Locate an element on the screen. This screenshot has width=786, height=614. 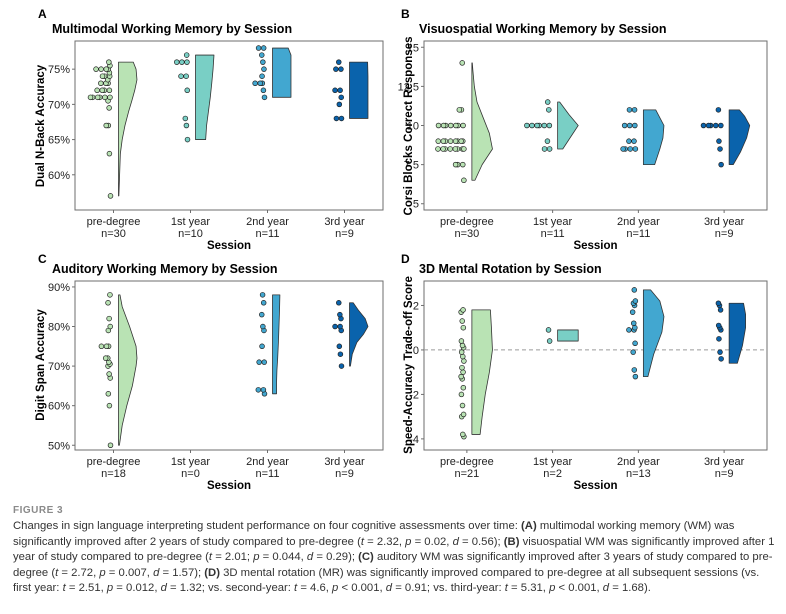
panel-title: 3D Mental Rotation by Session is located at coordinates (510, 269).